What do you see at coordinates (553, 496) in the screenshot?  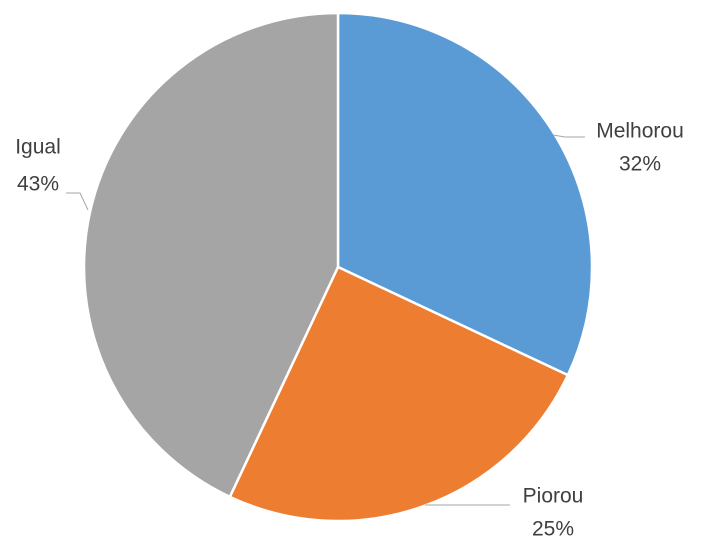 I see `category-label: Piorou` at bounding box center [553, 496].